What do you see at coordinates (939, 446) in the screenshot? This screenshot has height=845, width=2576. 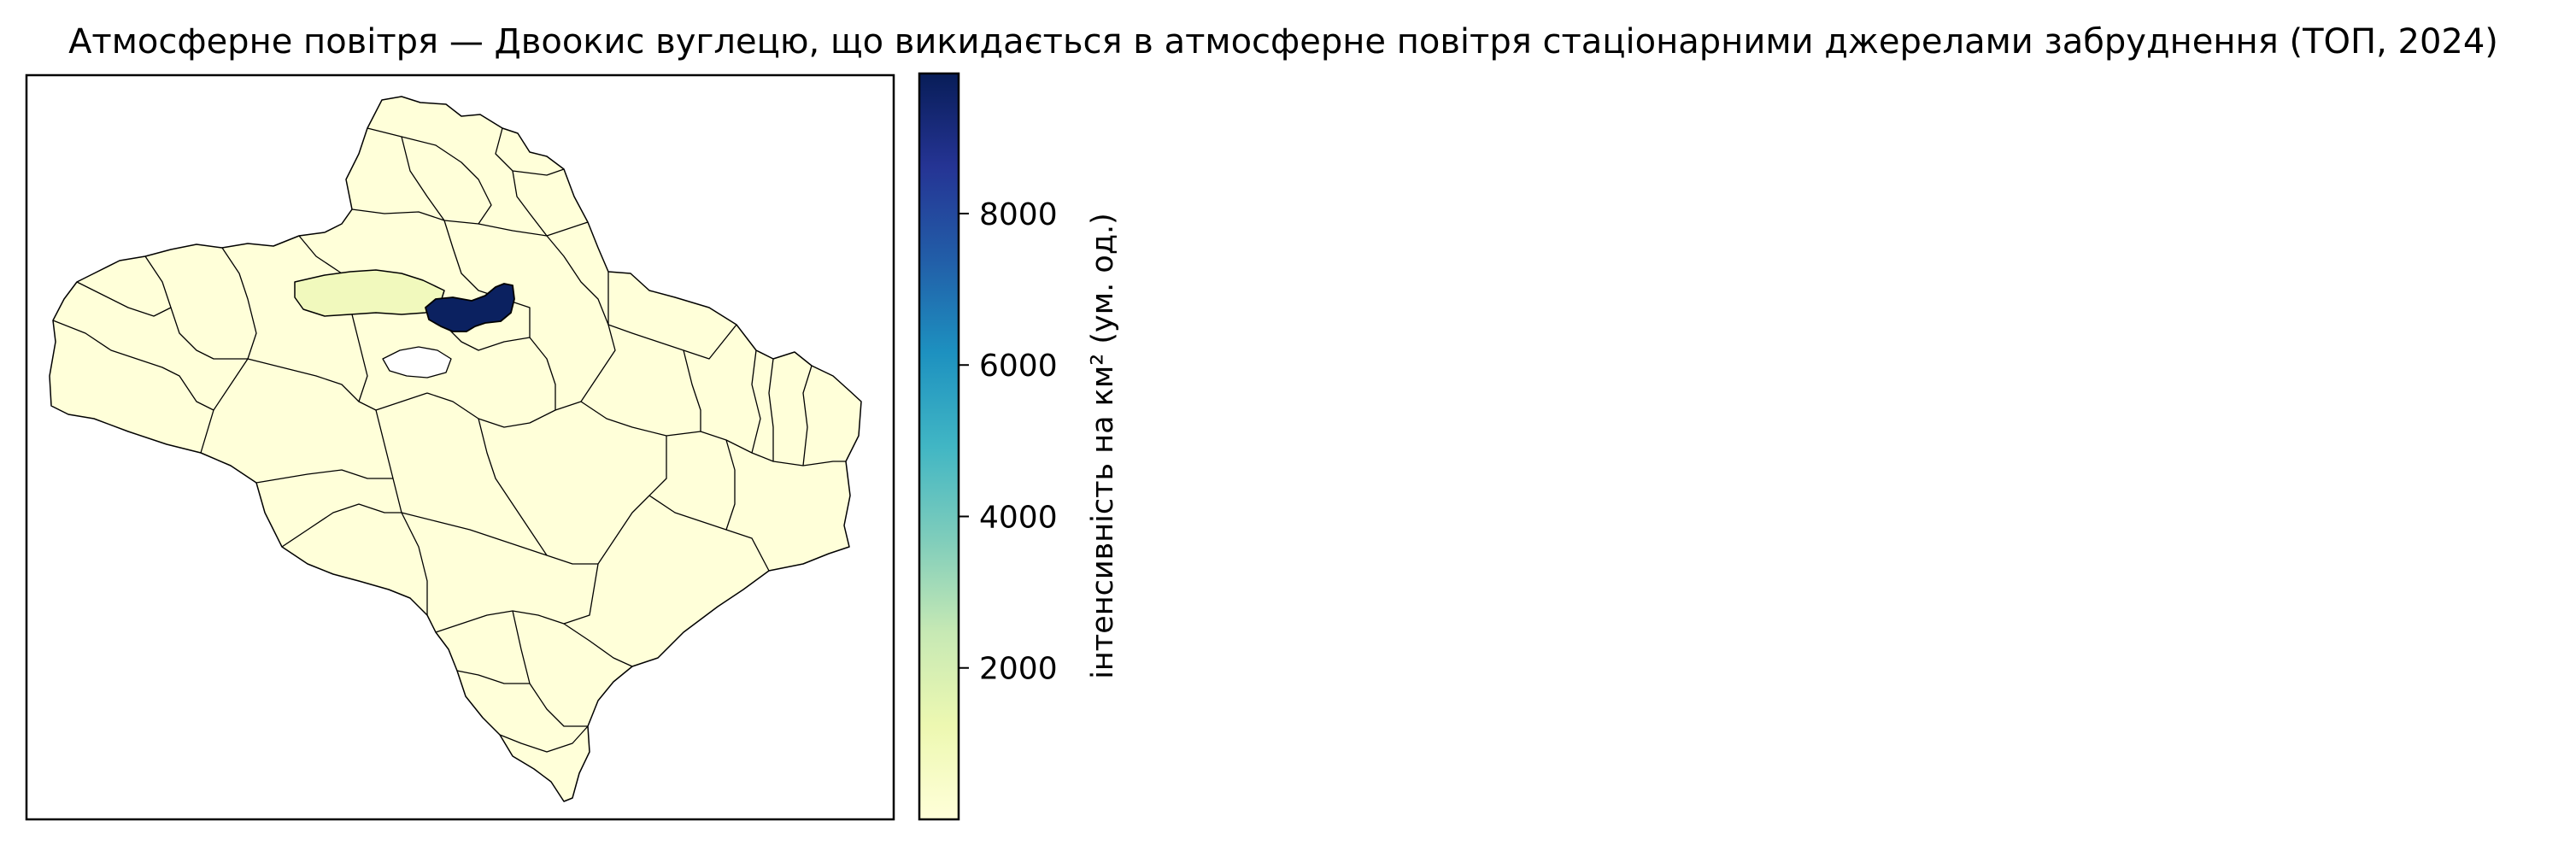 I see `colorbar-gradient` at bounding box center [939, 446].